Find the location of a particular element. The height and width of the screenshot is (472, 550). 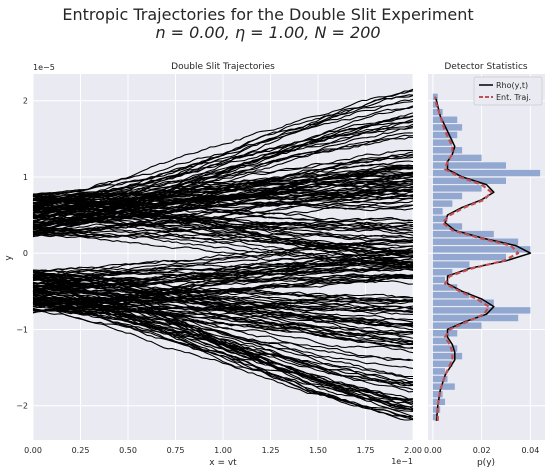

trajectory-y-tick-label: 1 is located at coordinates (25, 177).